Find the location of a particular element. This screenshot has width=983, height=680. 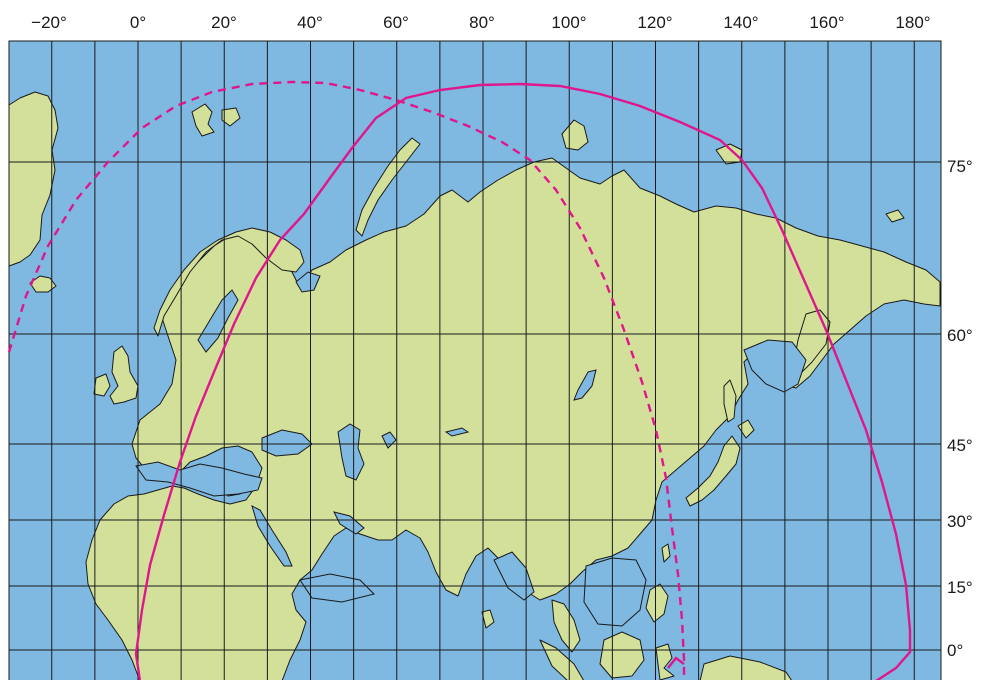

black-sea is located at coordinates (287, 443).